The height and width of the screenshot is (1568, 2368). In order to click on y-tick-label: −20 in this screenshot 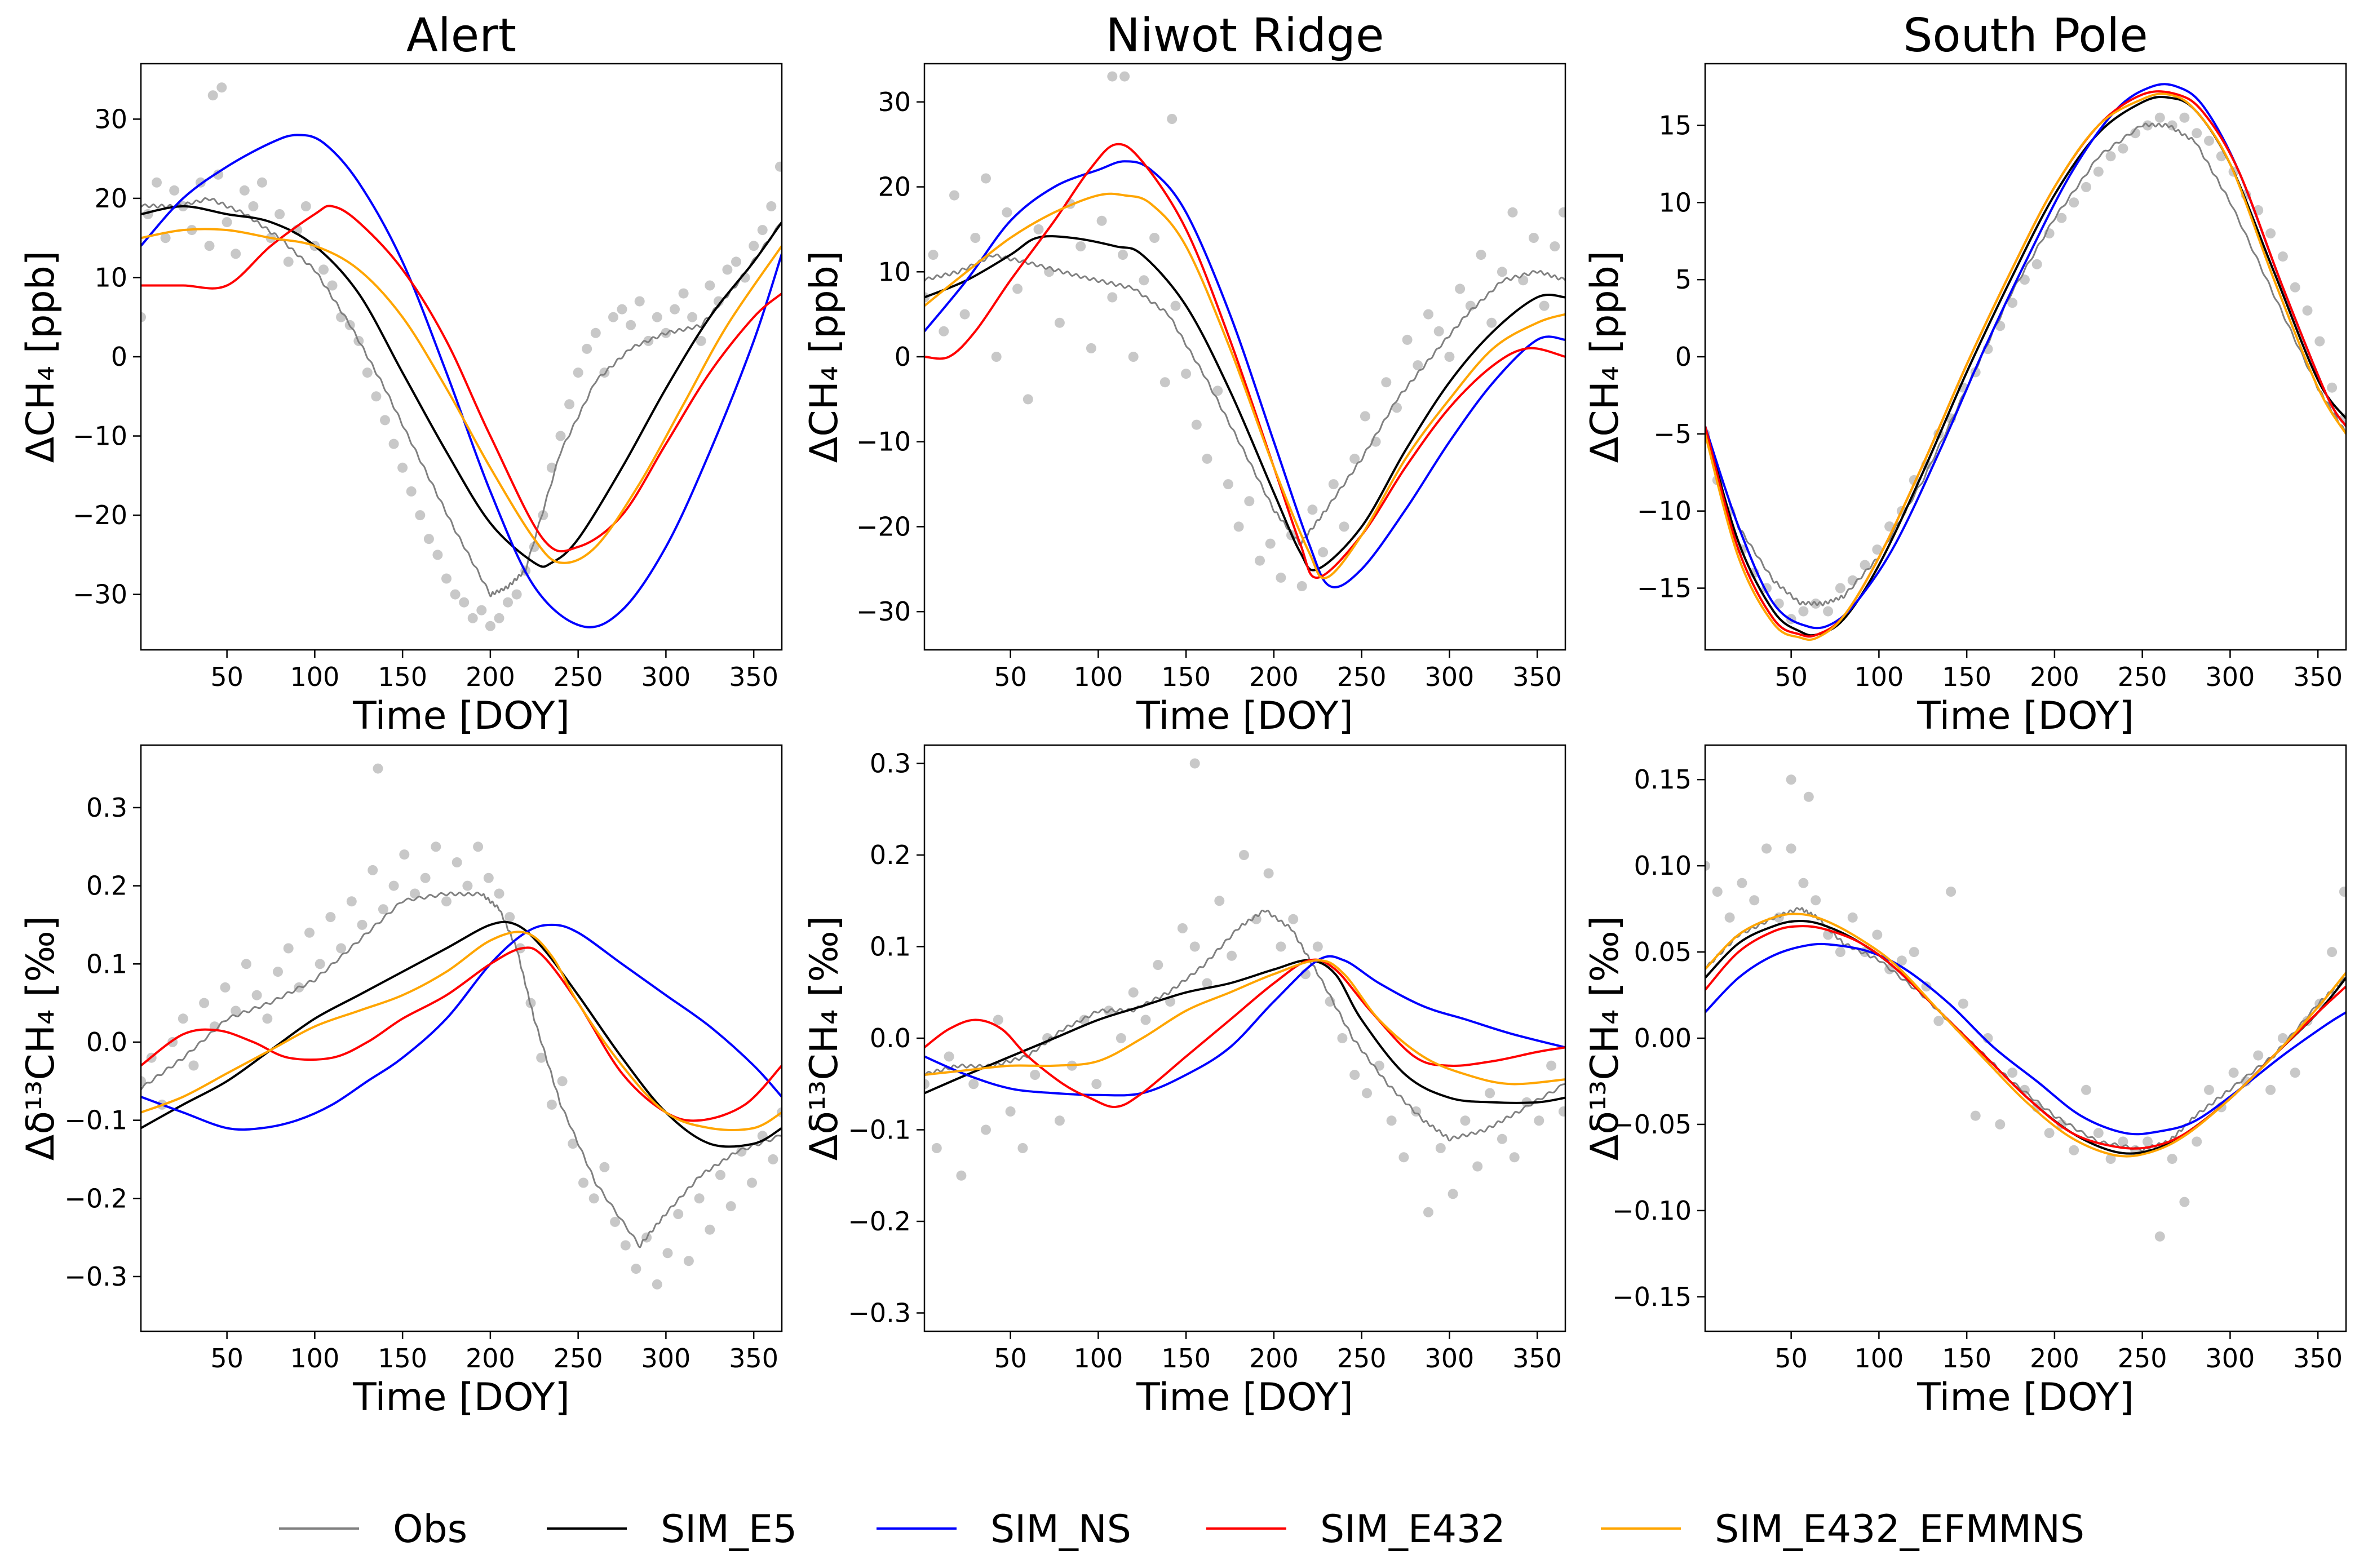, I will do `click(883, 526)`.